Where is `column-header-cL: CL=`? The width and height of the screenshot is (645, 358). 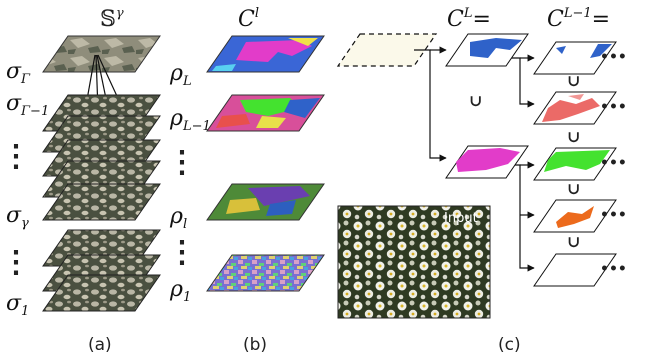 column-header-cL: CL= is located at coordinates (469, 19).